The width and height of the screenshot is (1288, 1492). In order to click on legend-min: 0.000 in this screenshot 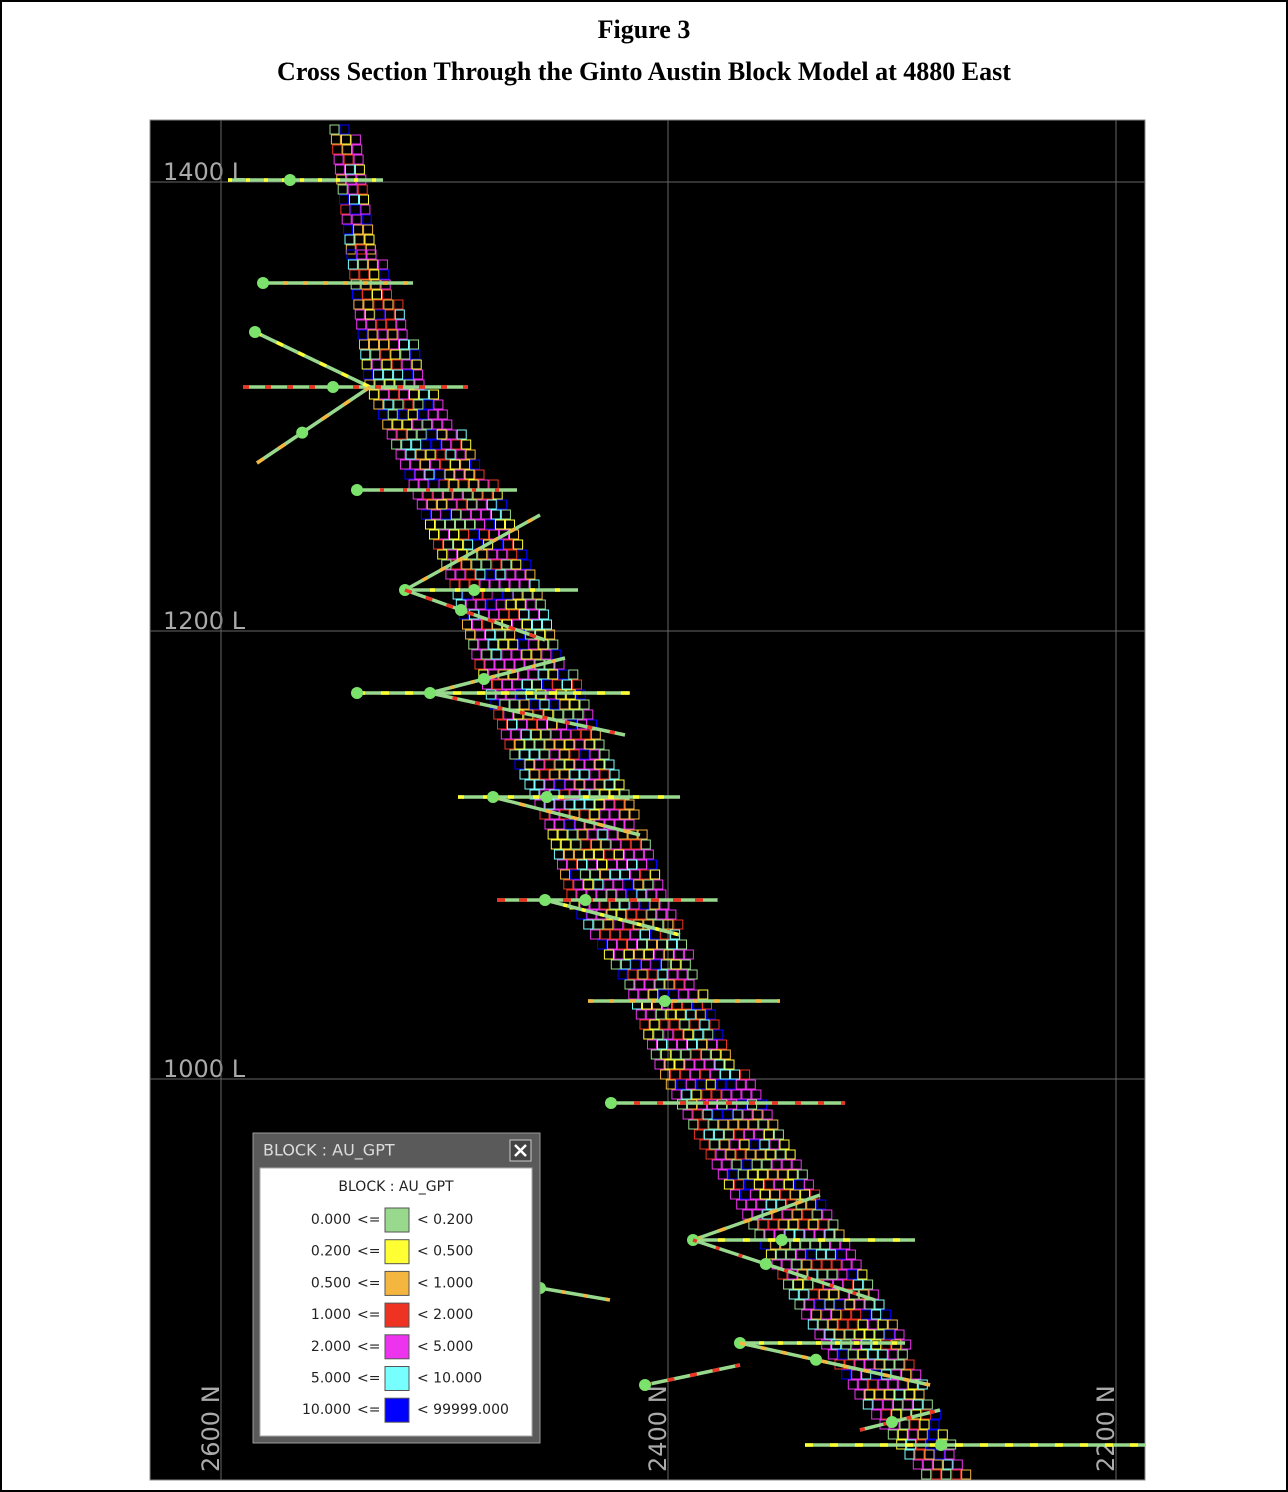, I will do `click(331, 1220)`.